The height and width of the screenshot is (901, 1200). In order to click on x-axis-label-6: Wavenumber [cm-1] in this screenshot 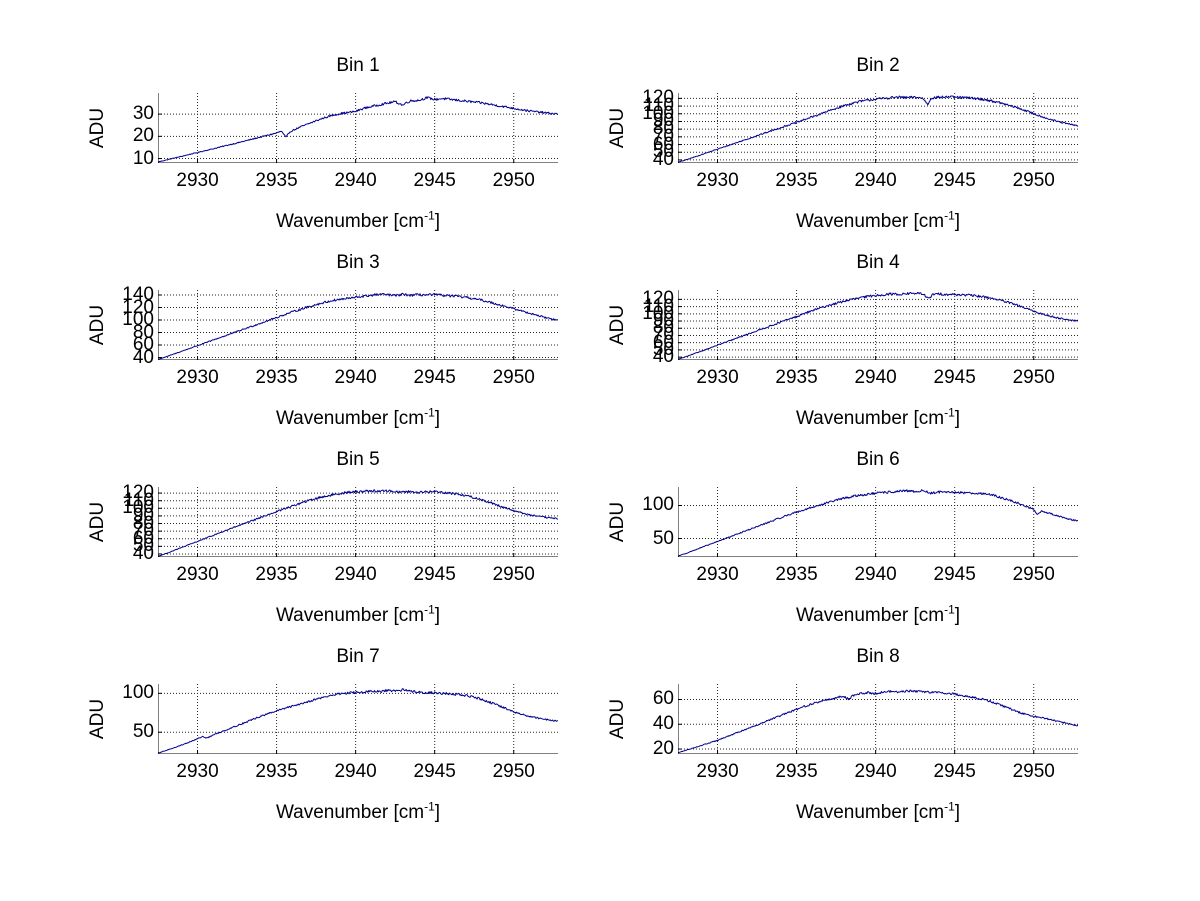, I will do `click(878, 614)`.